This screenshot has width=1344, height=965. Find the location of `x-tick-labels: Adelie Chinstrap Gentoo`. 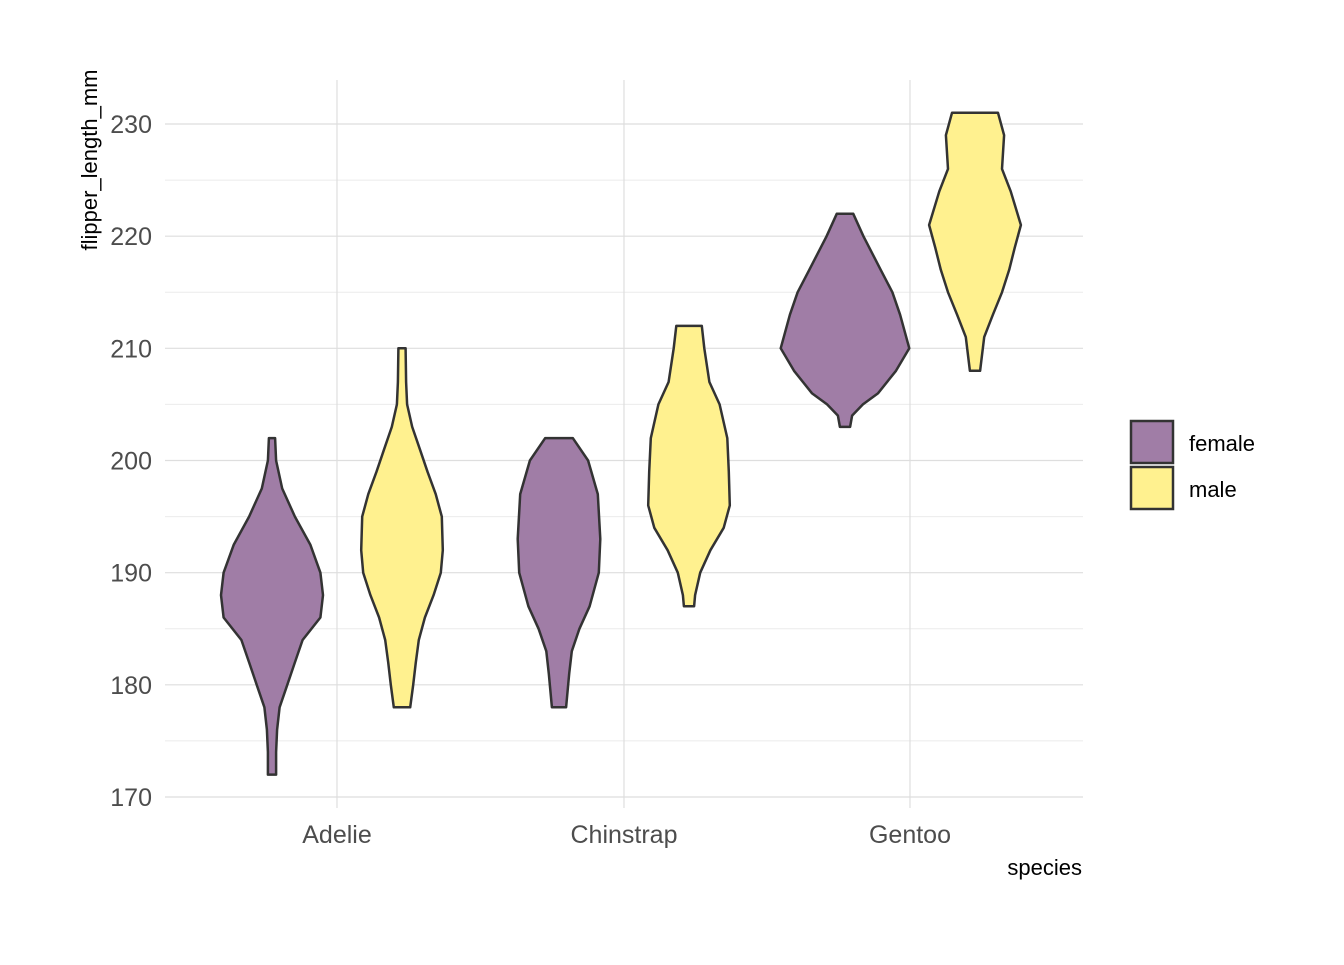

x-tick-labels: Adelie Chinstrap Gentoo is located at coordinates (626, 835).